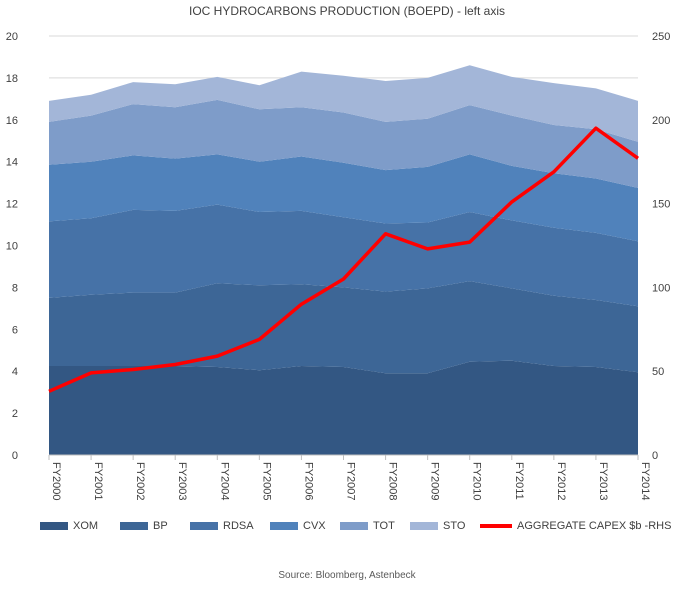  Describe the element at coordinates (561, 481) in the screenshot. I see `x-tick-label: FY2012` at that location.